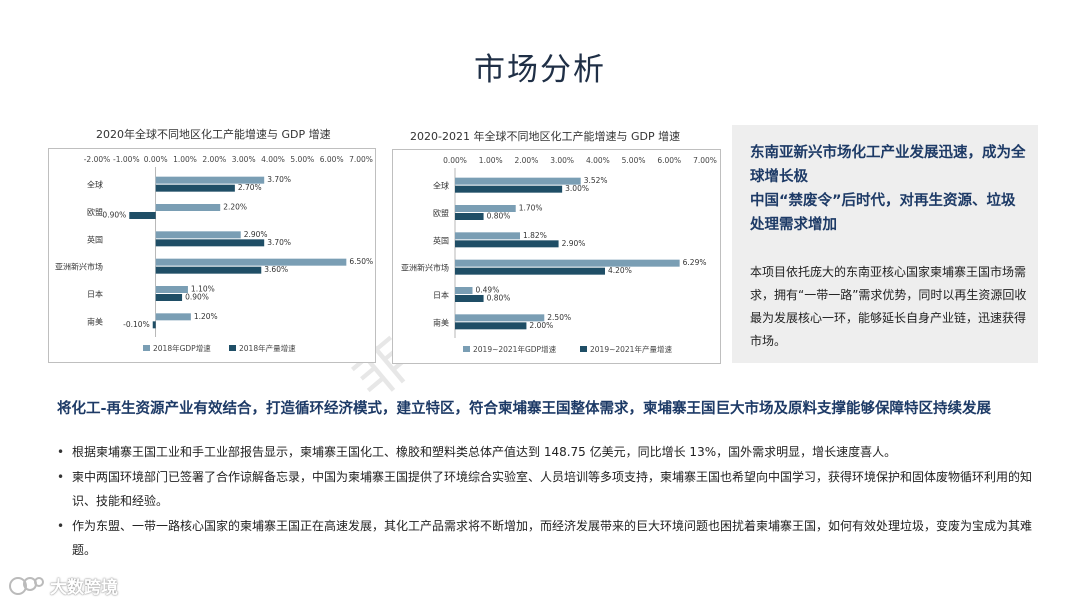  What do you see at coordinates (113, 215) in the screenshot?
I see `data-label: -0.90%` at bounding box center [113, 215].